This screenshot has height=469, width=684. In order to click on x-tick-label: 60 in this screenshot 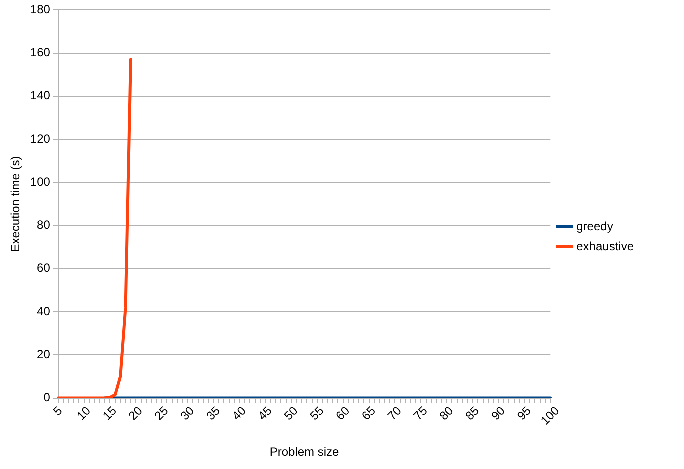, I will do `click(343, 414)`.